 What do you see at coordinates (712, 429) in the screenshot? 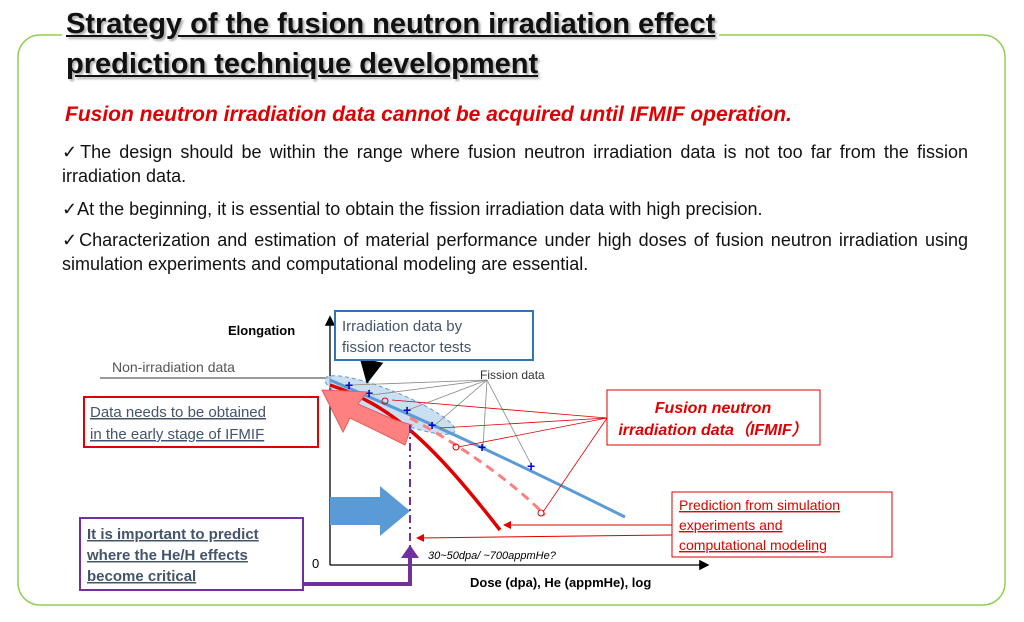
I see `fusion-box-text: irradiation data（IFMIF）` at bounding box center [712, 429].